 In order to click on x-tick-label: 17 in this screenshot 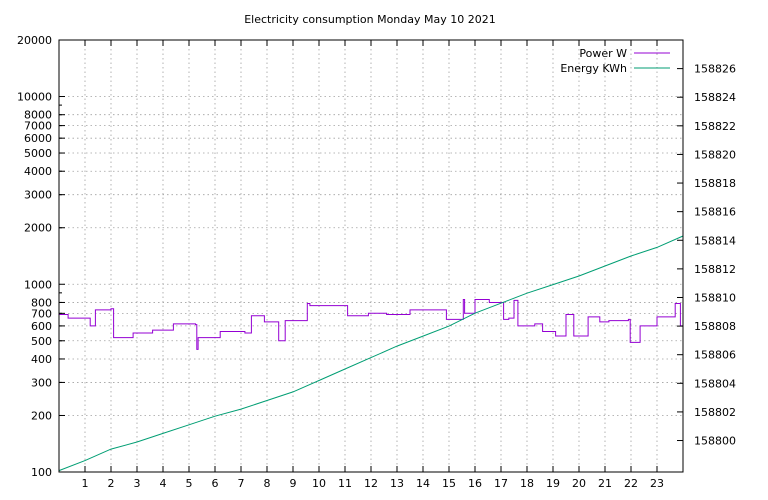, I will do `click(501, 483)`.